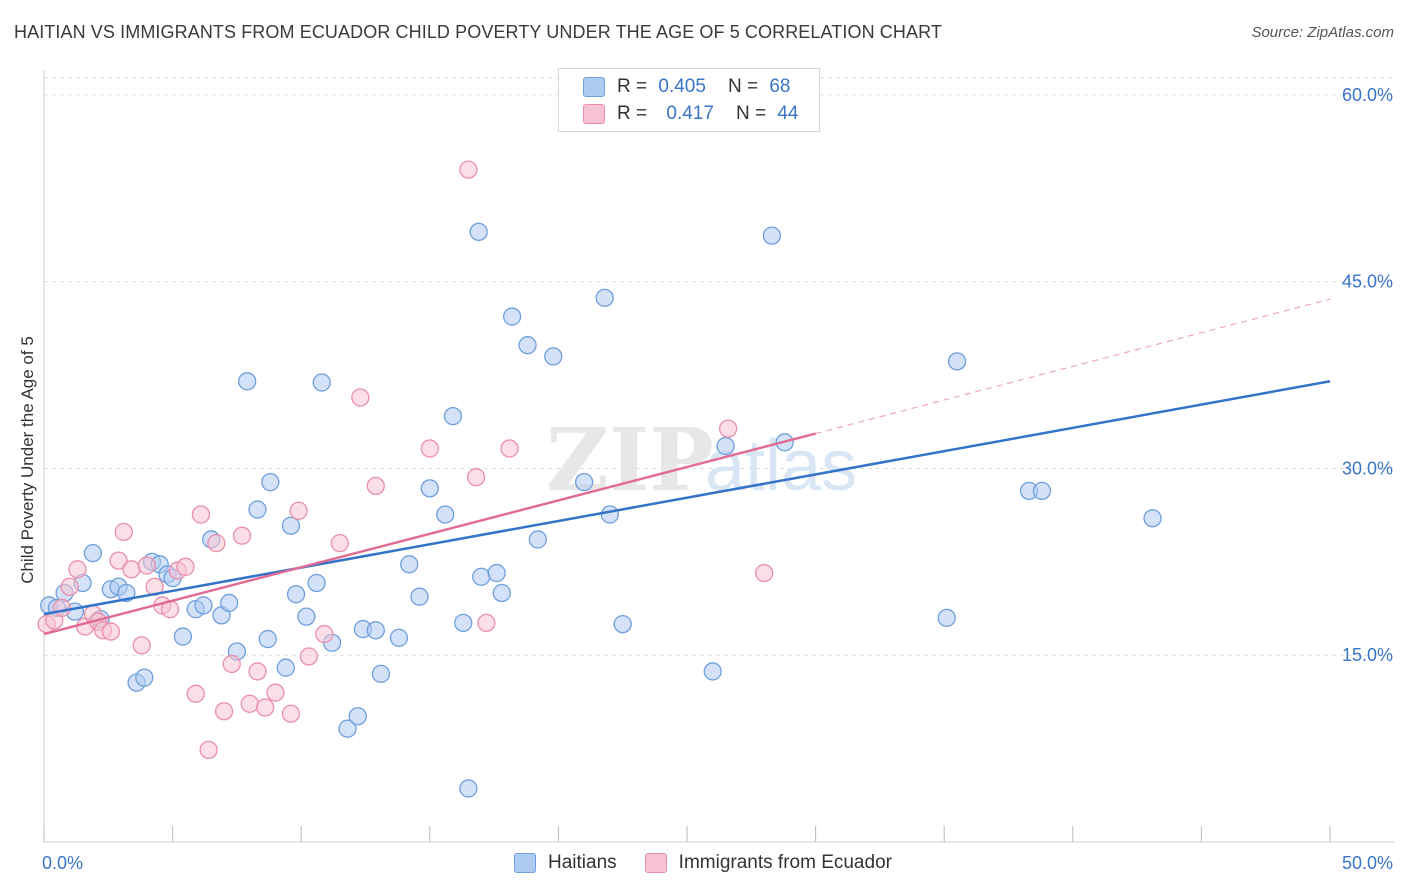 The width and height of the screenshot is (1406, 892). What do you see at coordinates (1367, 655) in the screenshot?
I see `y-tick-label: 15.0%` at bounding box center [1367, 655].